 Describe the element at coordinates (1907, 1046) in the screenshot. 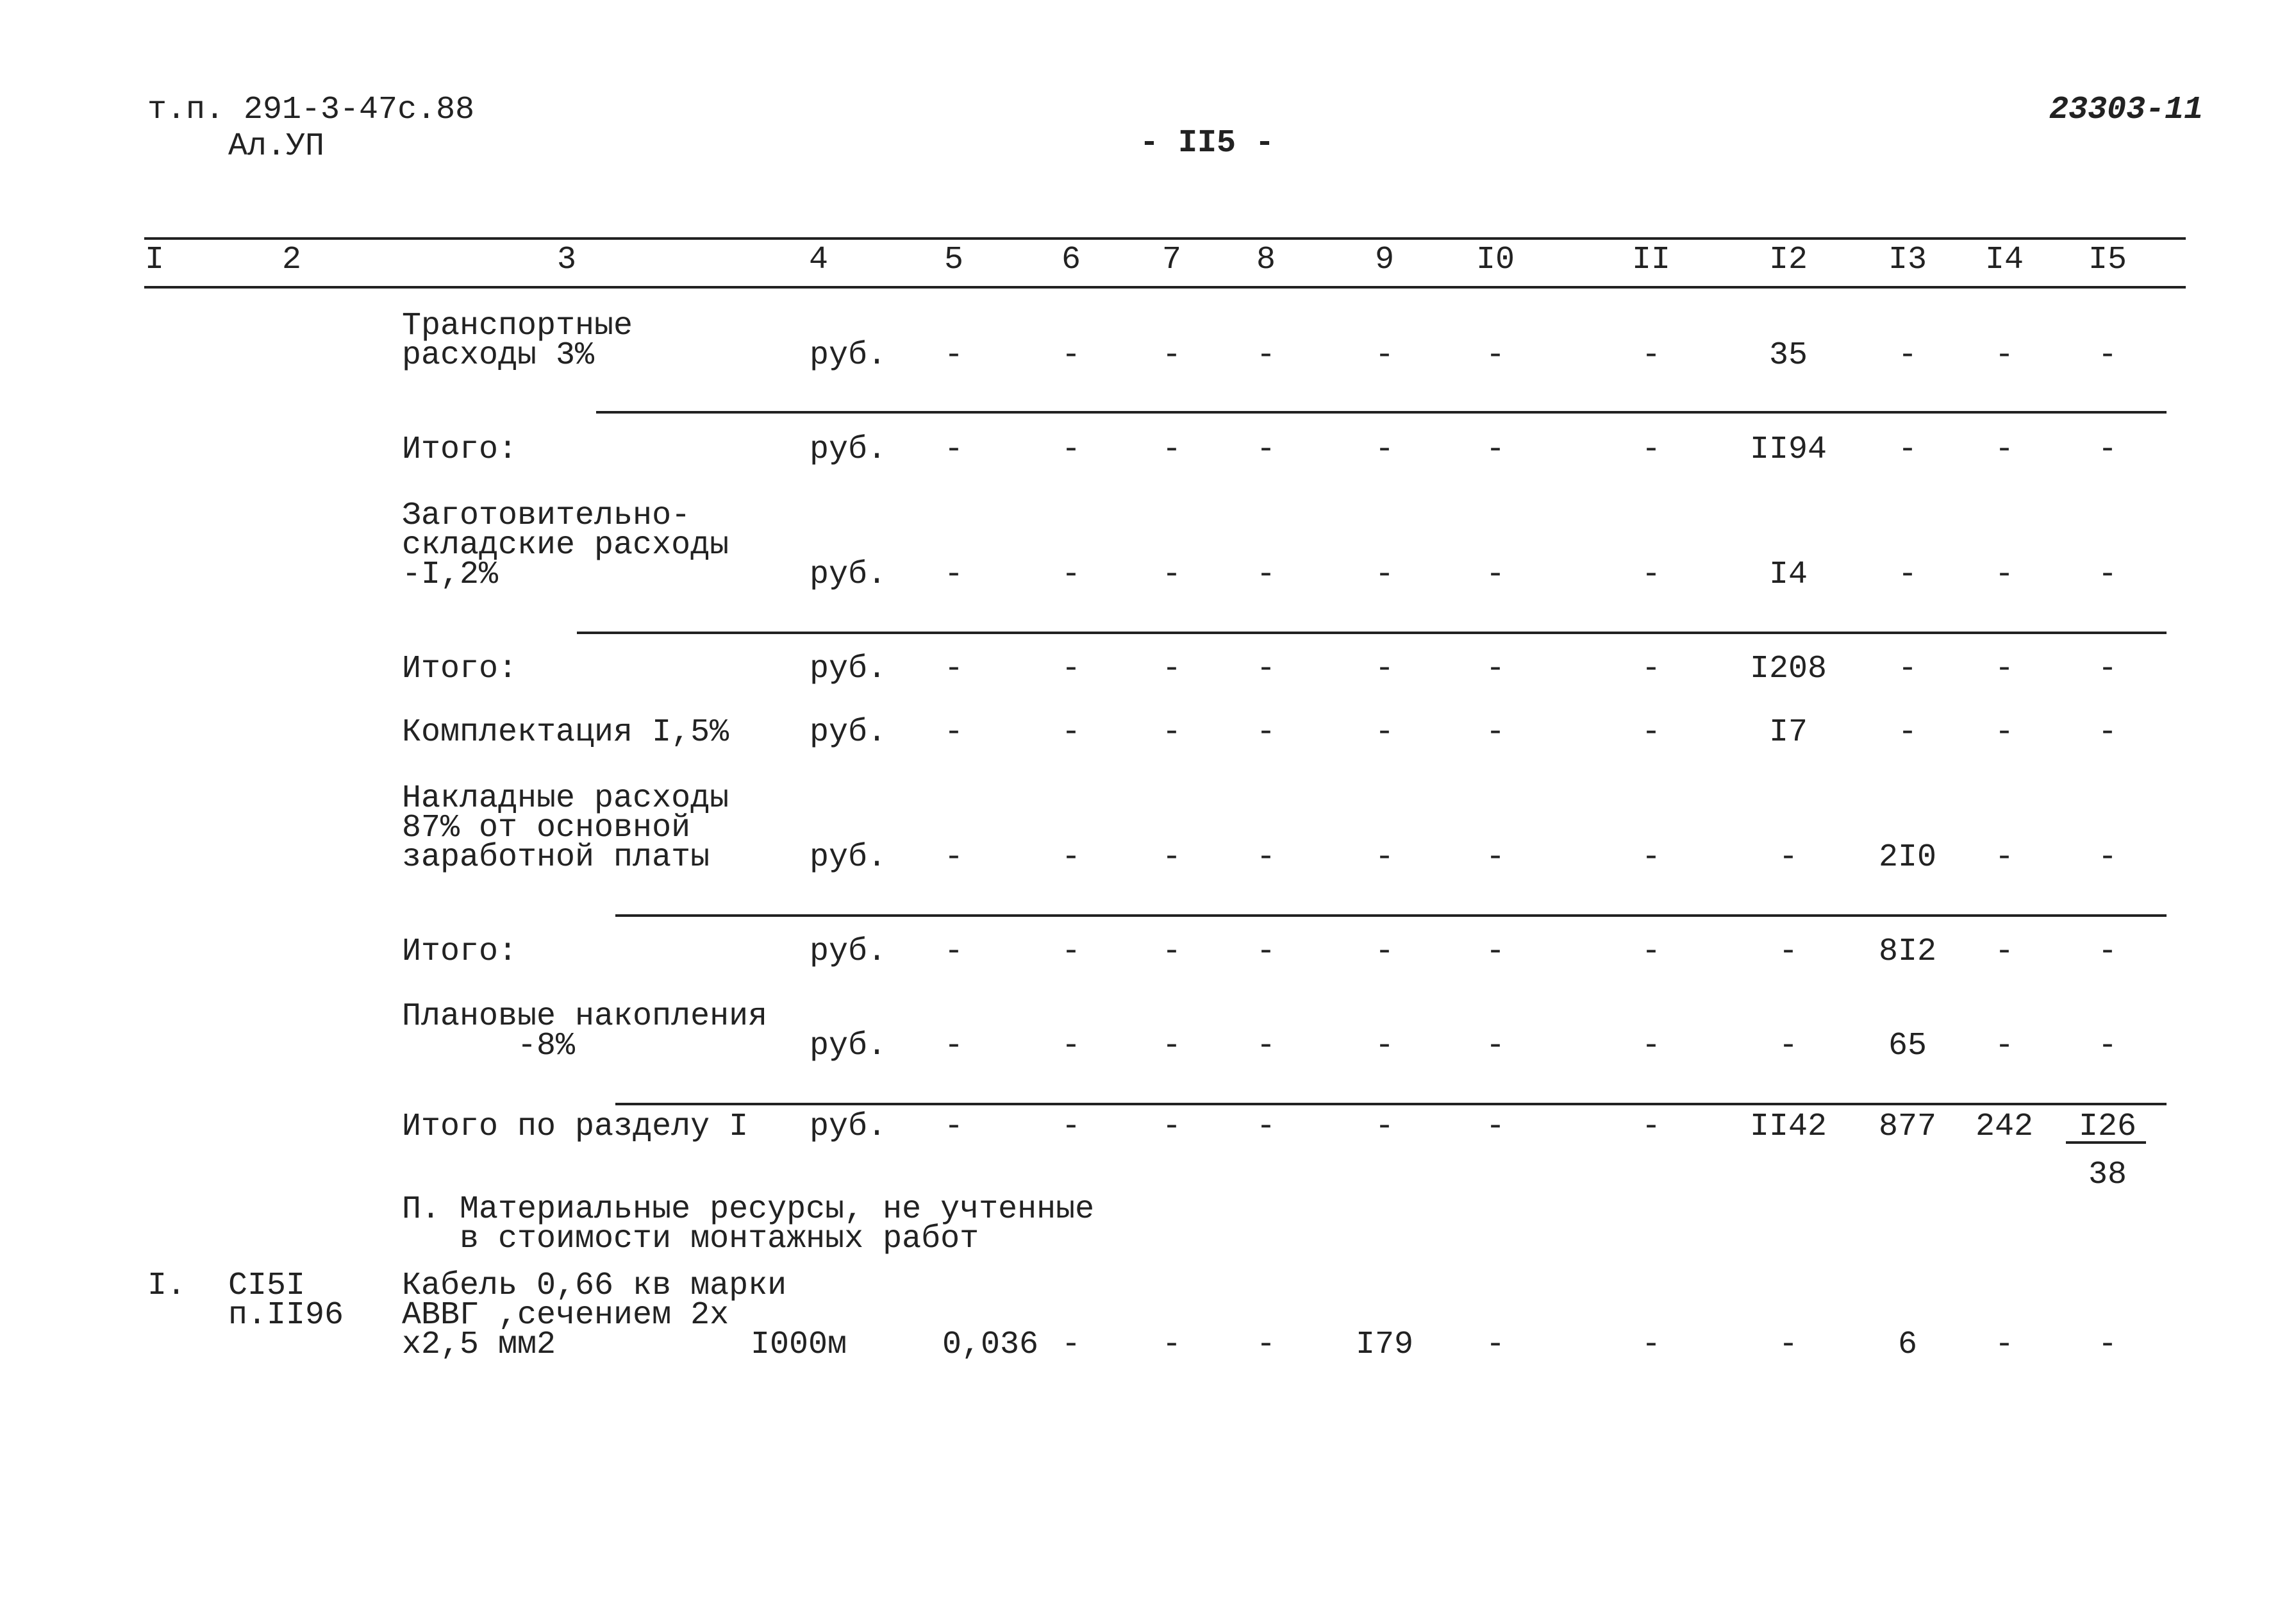

I see `cell-value: 65` at that location.